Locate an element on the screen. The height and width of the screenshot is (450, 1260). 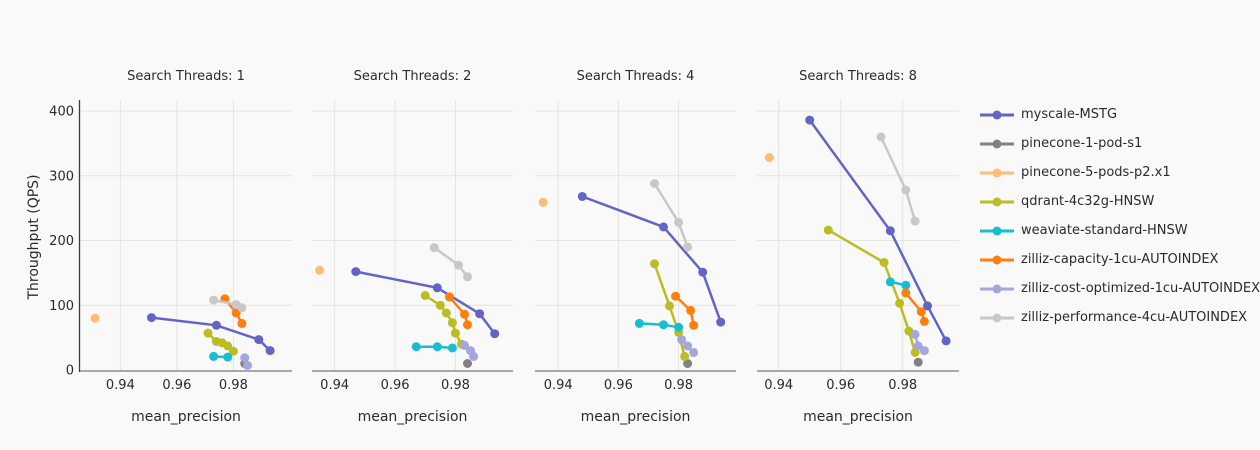
legend-item-pinecone-5-pods-p2.x1: pinecone-5-pods-p2.x1 is located at coordinates (1119, 172).